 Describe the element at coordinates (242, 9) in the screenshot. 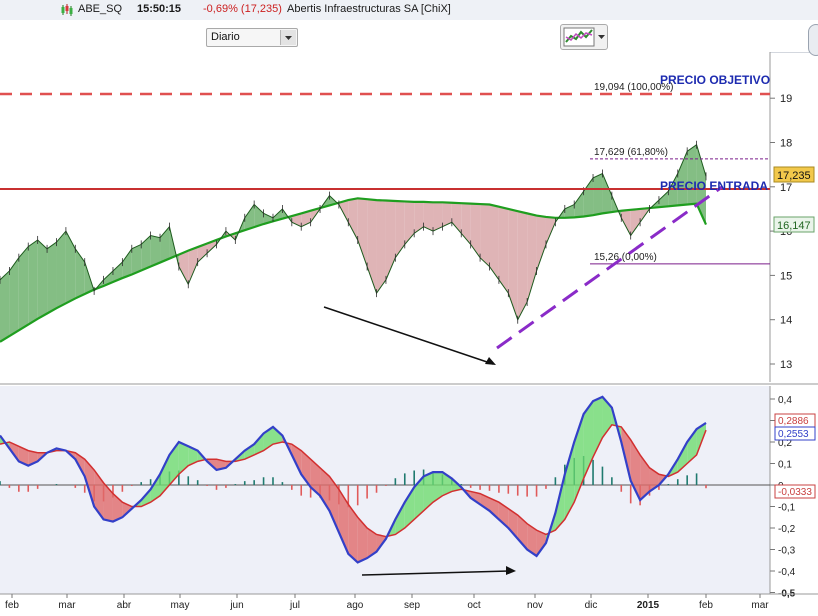

I see `change-label: -0,69% (17,235)` at that location.